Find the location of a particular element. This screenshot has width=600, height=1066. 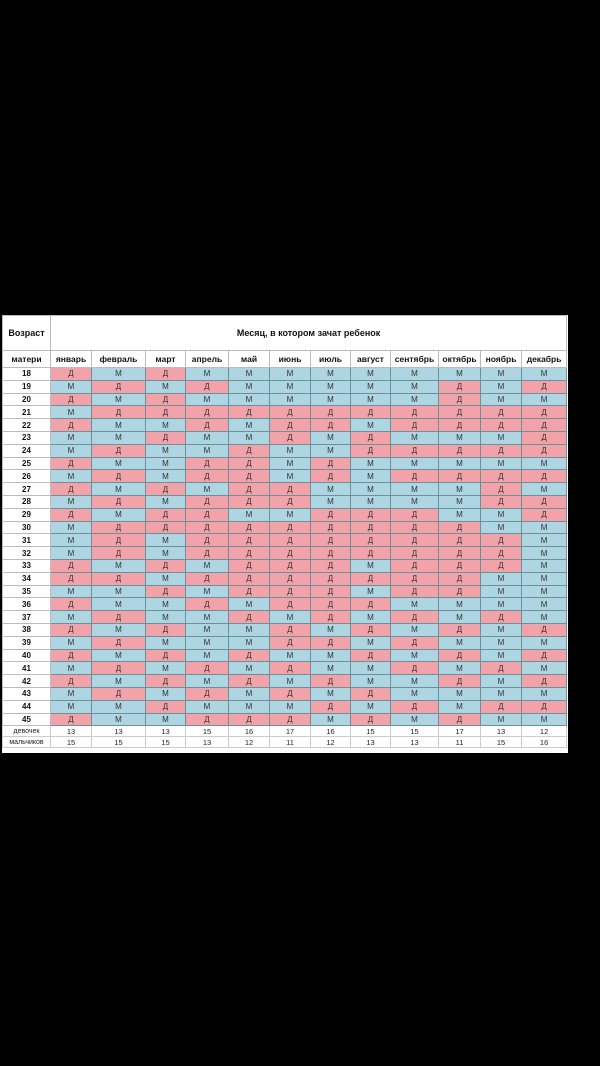

mother-age-cell: 34 is located at coordinates (26, 578).